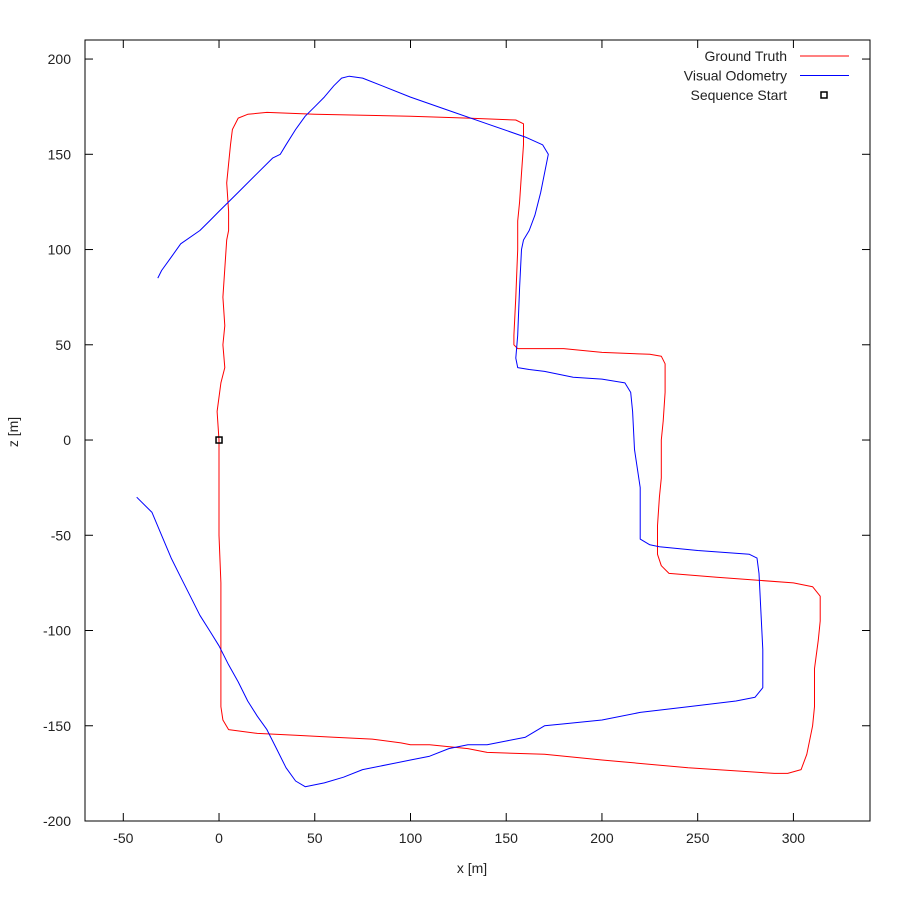 This screenshot has height=900, width=900. I want to click on x-tick-label: -50, so click(123, 838).